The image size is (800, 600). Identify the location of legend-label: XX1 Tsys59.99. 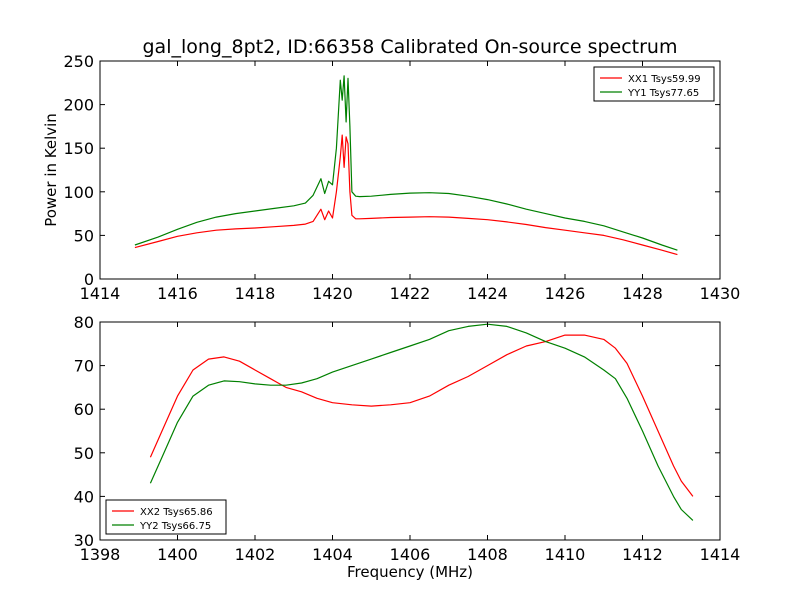
(664, 79).